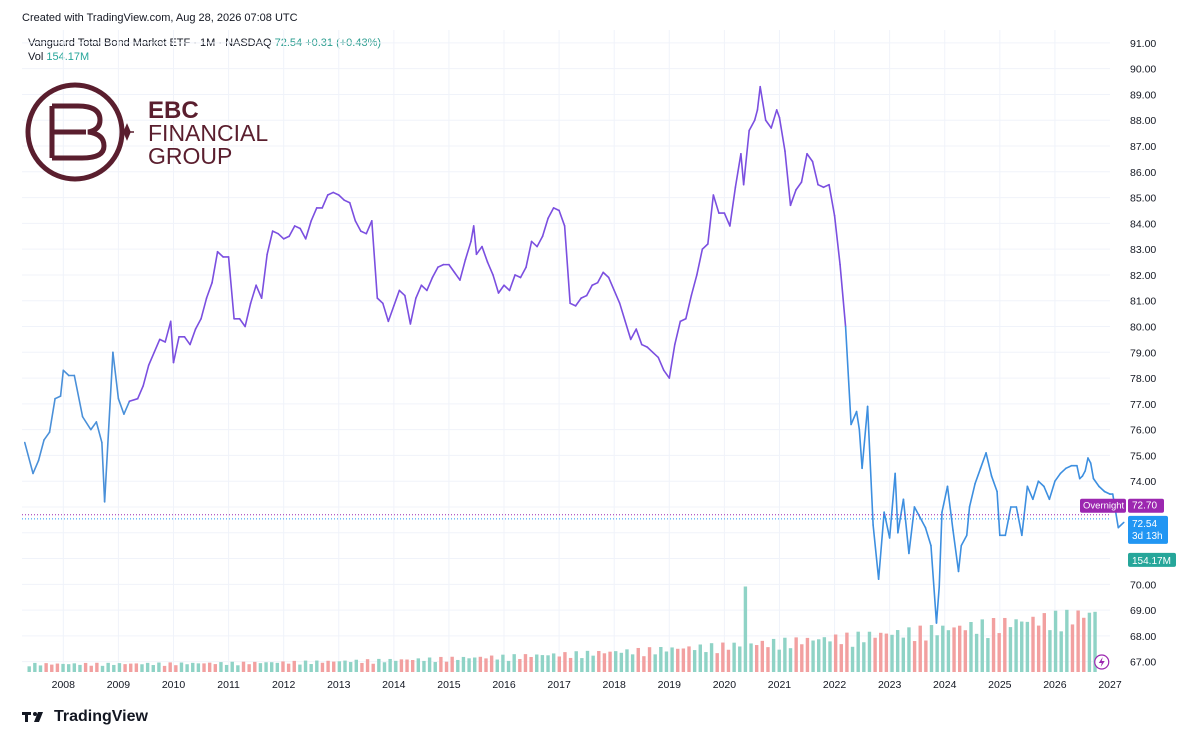 This screenshot has height=750, width=1200. Describe the element at coordinates (1143, 44) in the screenshot. I see `y-axis-tick-label: 91.00` at that location.